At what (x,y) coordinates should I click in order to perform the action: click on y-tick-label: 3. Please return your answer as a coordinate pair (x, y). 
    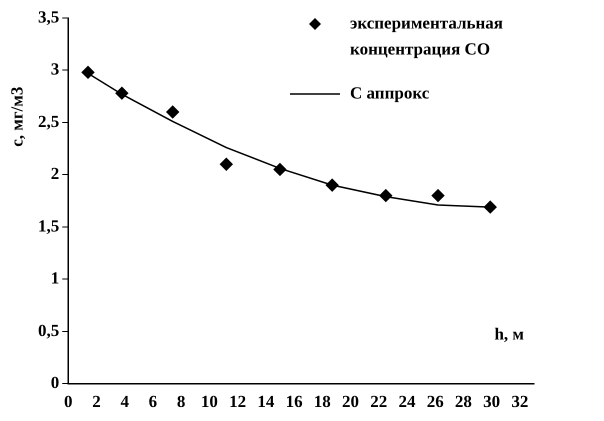
    Looking at the image, I should click on (55, 69).